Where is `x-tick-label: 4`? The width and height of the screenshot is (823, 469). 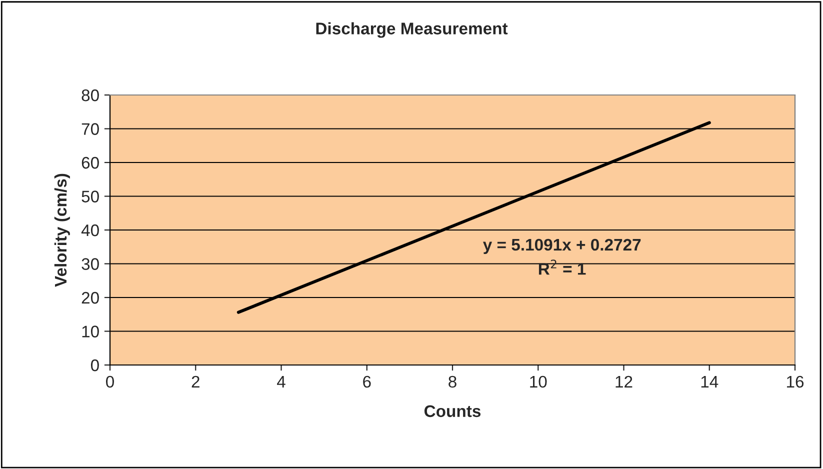 x-tick-label: 4 is located at coordinates (281, 382).